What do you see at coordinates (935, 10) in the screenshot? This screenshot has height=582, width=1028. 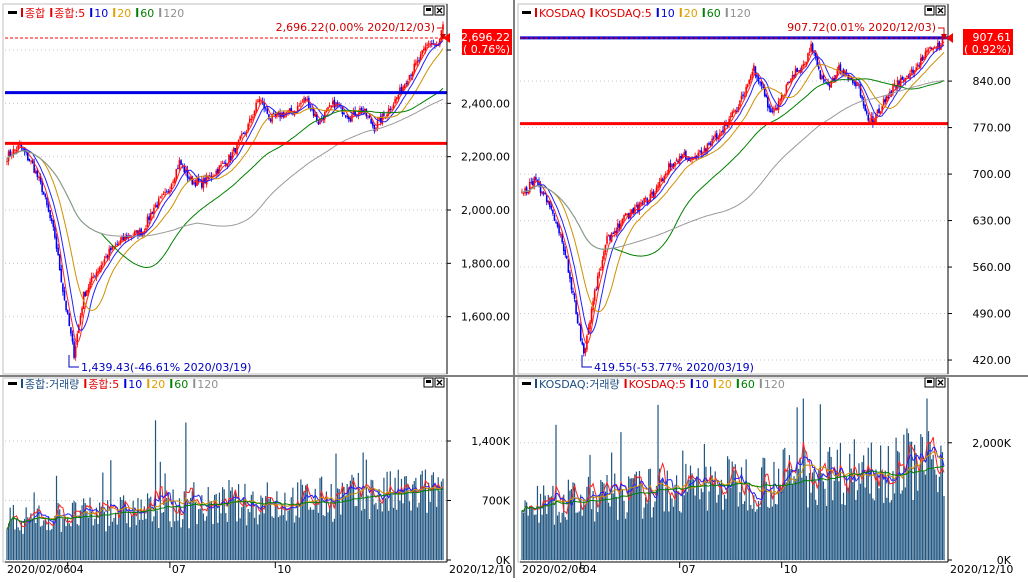 I see `kosdaq-price-window-buttons` at bounding box center [935, 10].